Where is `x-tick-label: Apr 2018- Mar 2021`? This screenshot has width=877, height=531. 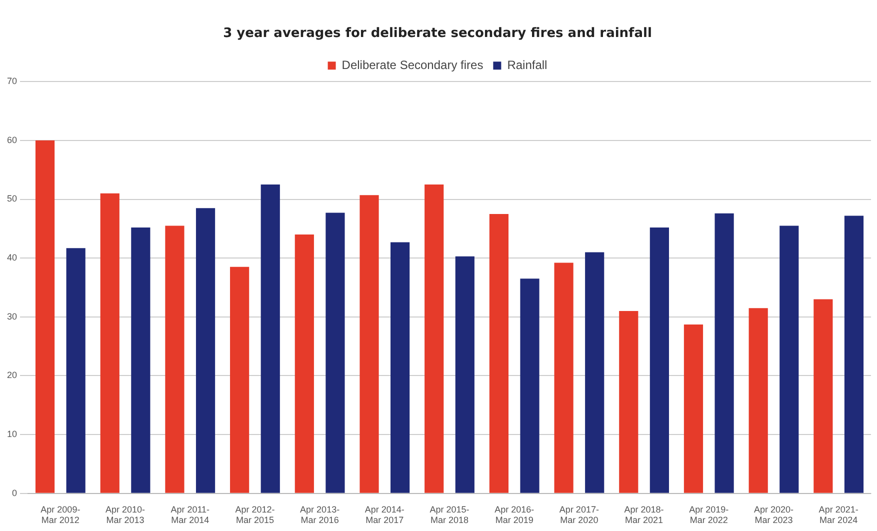
x-tick-label: Apr 2018- Mar 2021 is located at coordinates (644, 515).